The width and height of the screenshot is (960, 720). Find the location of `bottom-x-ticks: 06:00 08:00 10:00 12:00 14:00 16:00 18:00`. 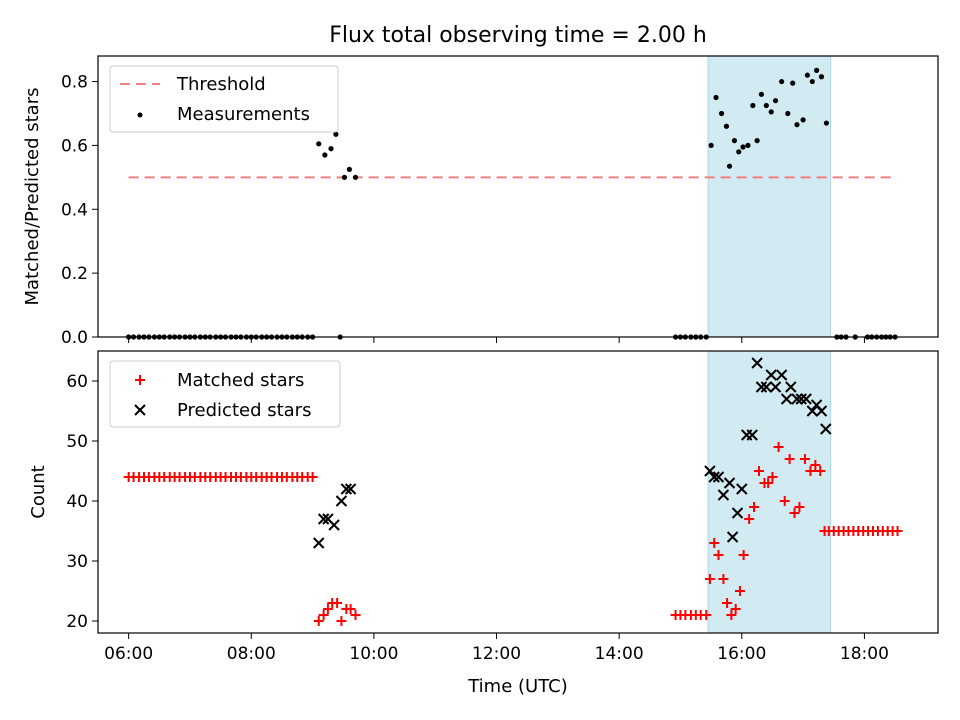

bottom-x-ticks: 06:00 08:00 10:00 12:00 14:00 16:00 18:00 is located at coordinates (496, 648).